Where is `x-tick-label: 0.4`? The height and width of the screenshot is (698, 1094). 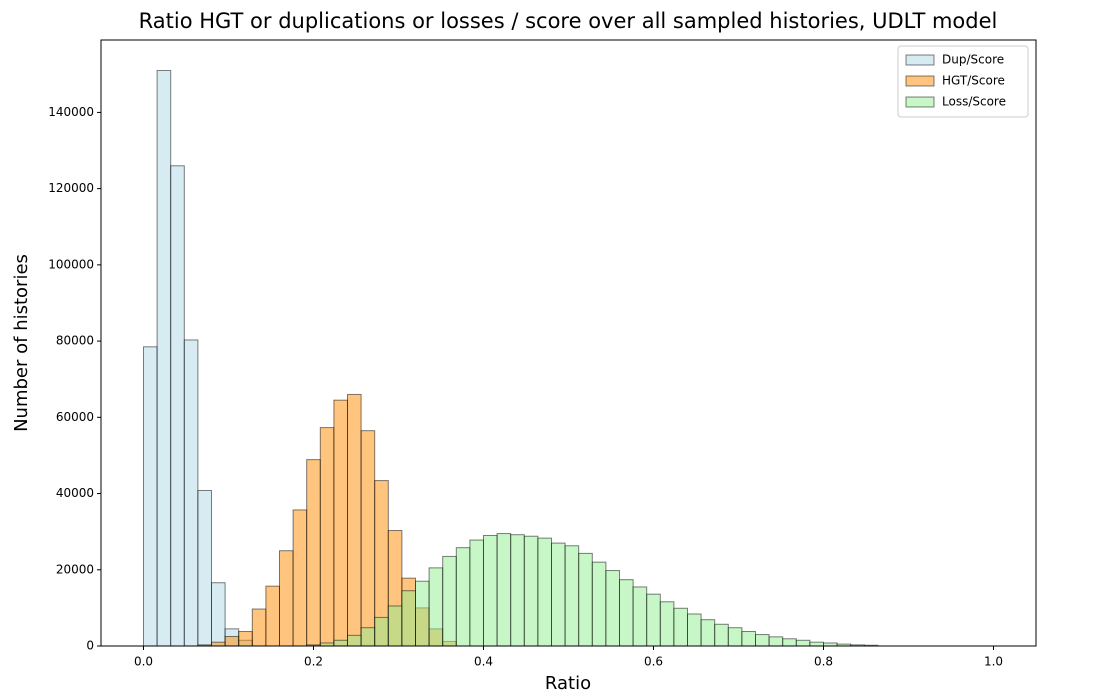 x-tick-label: 0.4 is located at coordinates (483, 662).